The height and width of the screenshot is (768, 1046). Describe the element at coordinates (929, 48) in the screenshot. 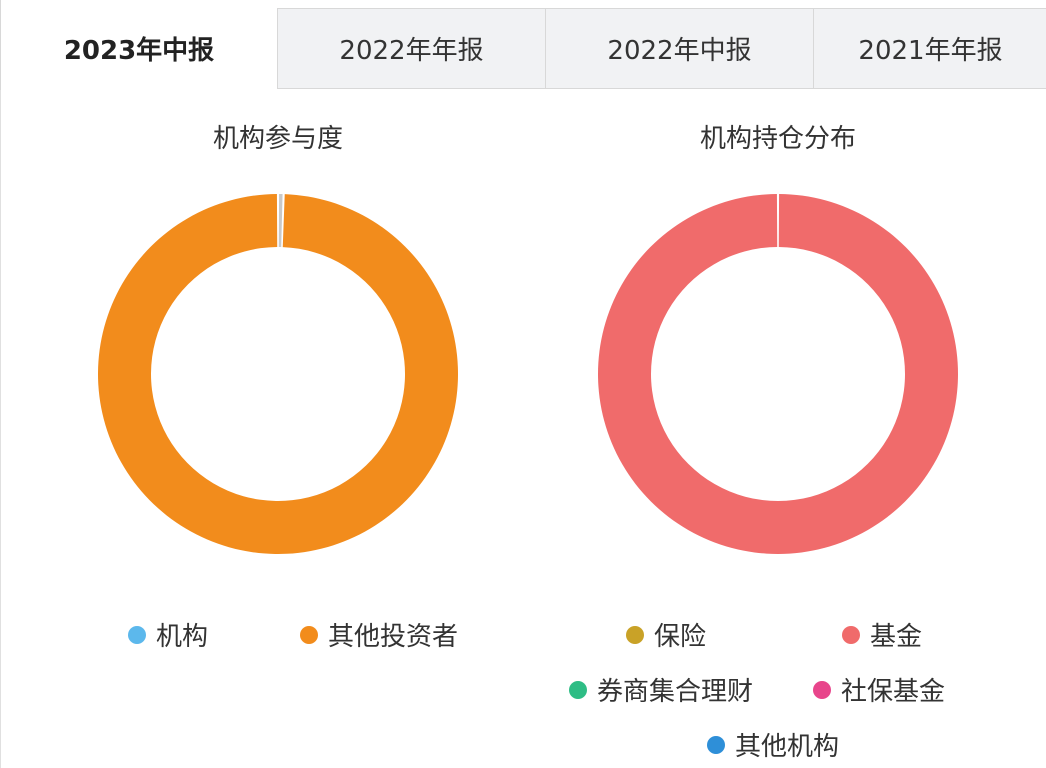

I see `tab-2021-annual: 2021年年报` at that location.